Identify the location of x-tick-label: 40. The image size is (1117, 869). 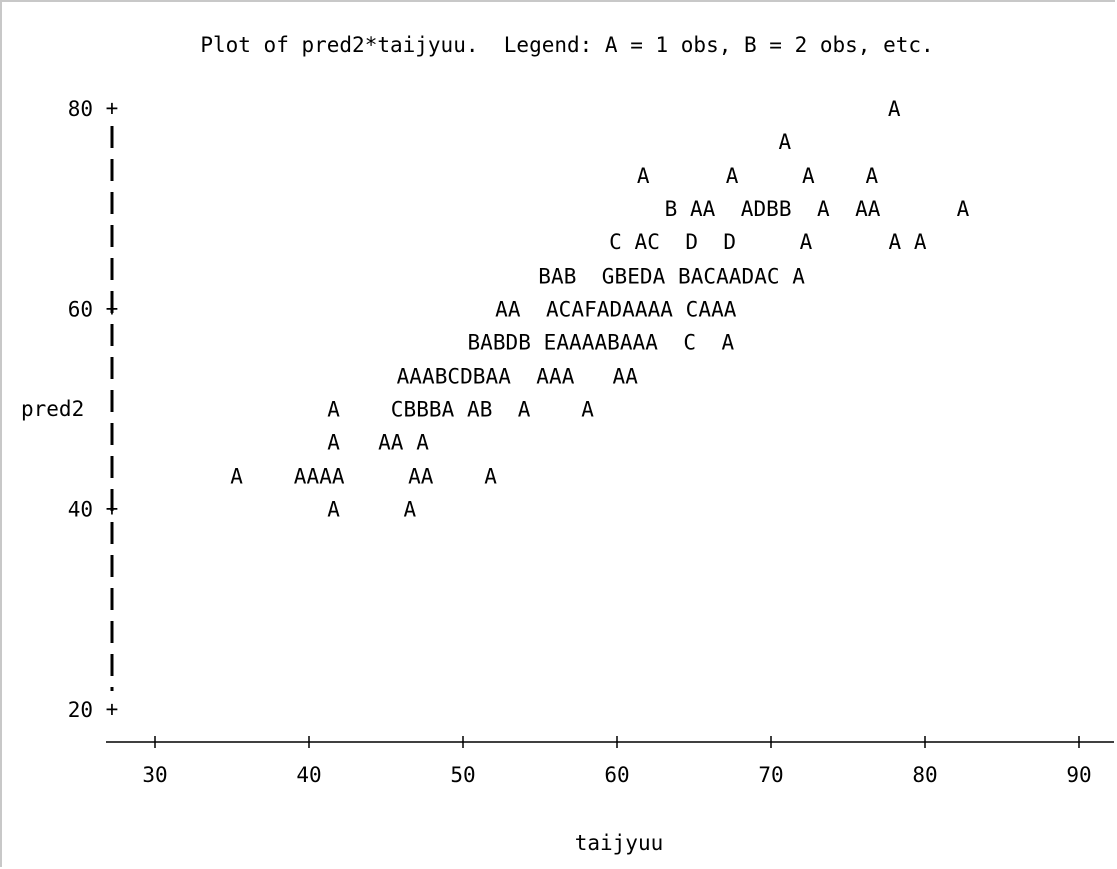
(308, 775).